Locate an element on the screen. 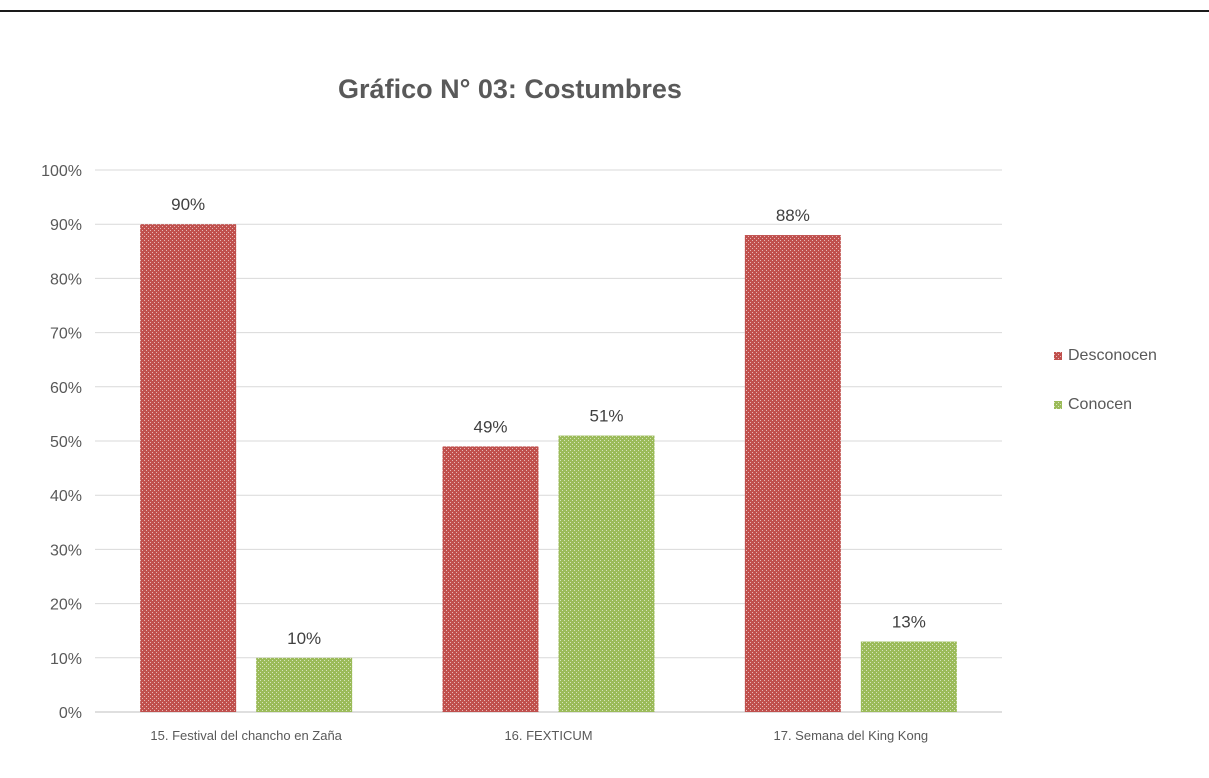  y-tick-label: 10% is located at coordinates (66, 659).